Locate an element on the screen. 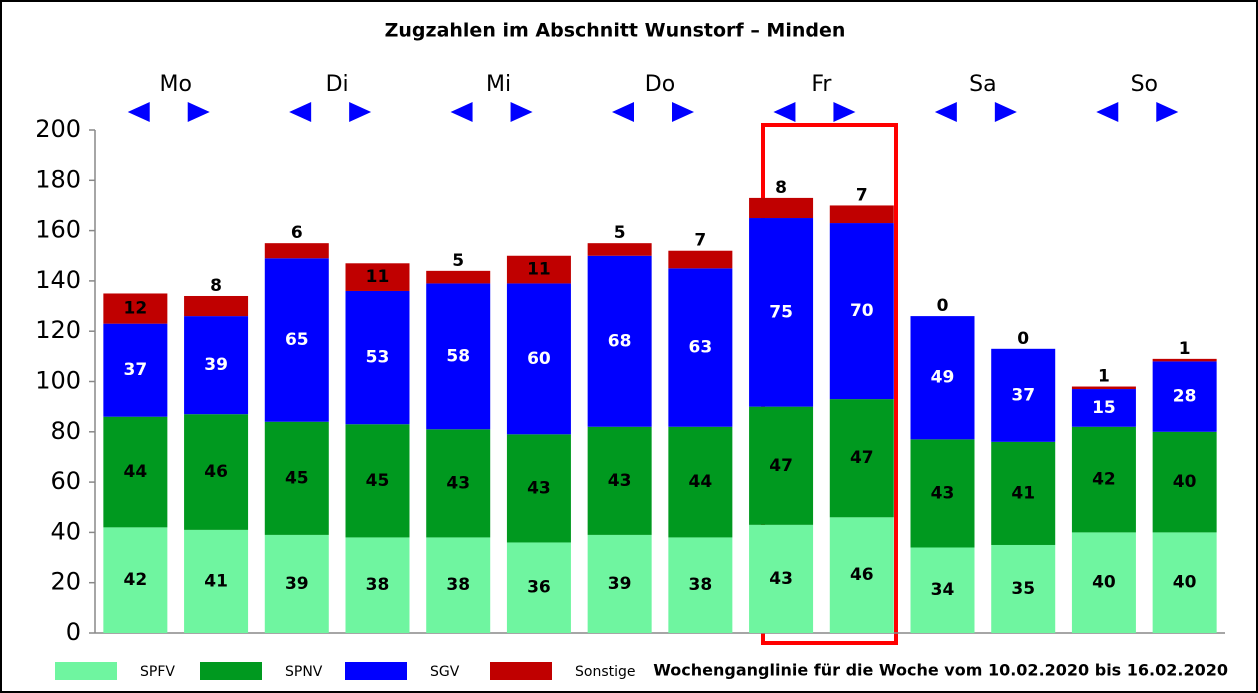 The image size is (1258, 693). legend-label: SPFV is located at coordinates (157, 672).